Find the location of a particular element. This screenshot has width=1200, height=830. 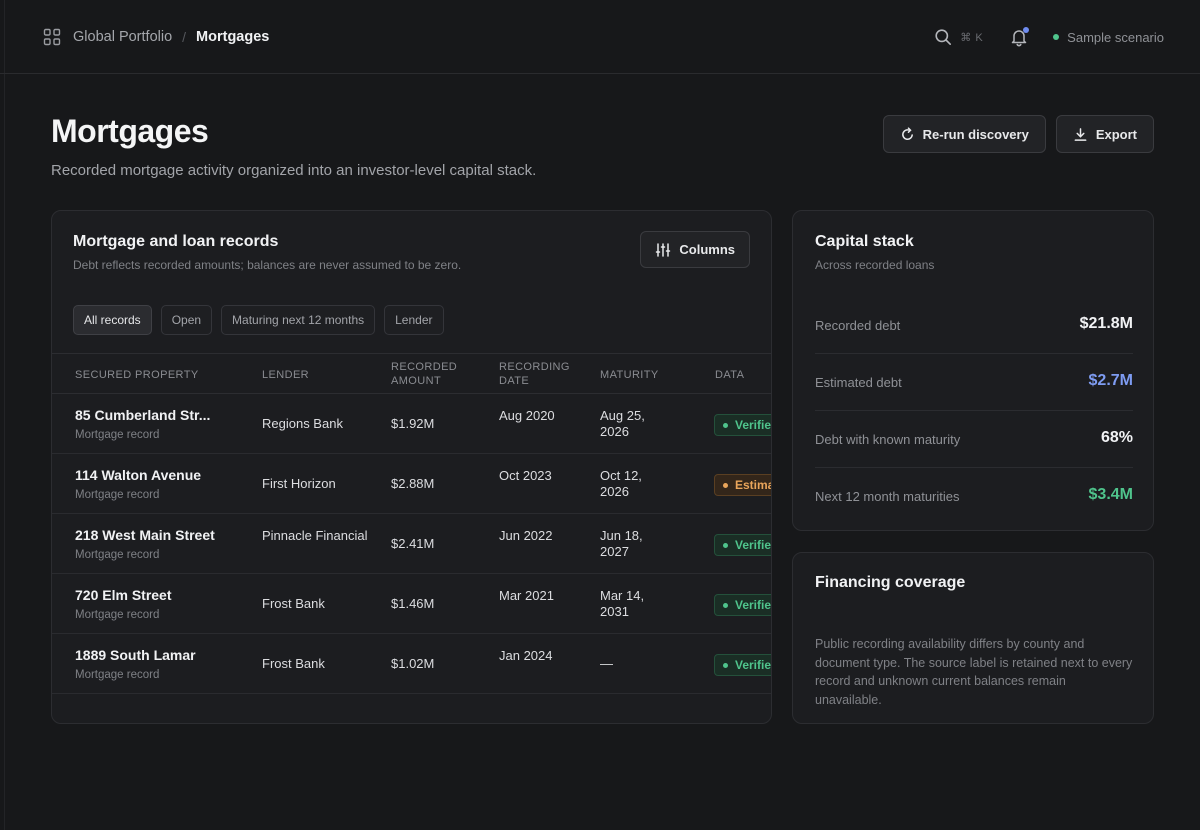

metric-label: Estimated debt is located at coordinates (858, 382).